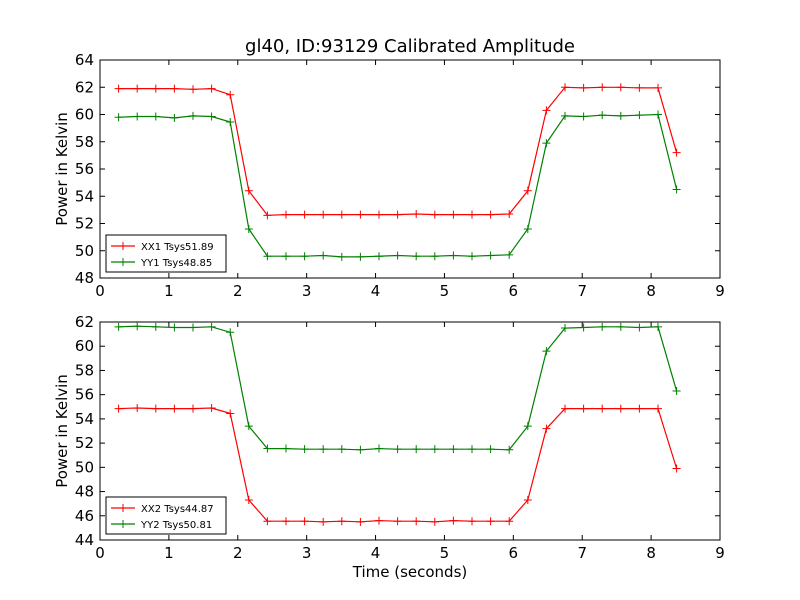 The height and width of the screenshot is (600, 800). What do you see at coordinates (177, 247) in the screenshot?
I see `legend-label: XX1 Tsys51.89` at bounding box center [177, 247].